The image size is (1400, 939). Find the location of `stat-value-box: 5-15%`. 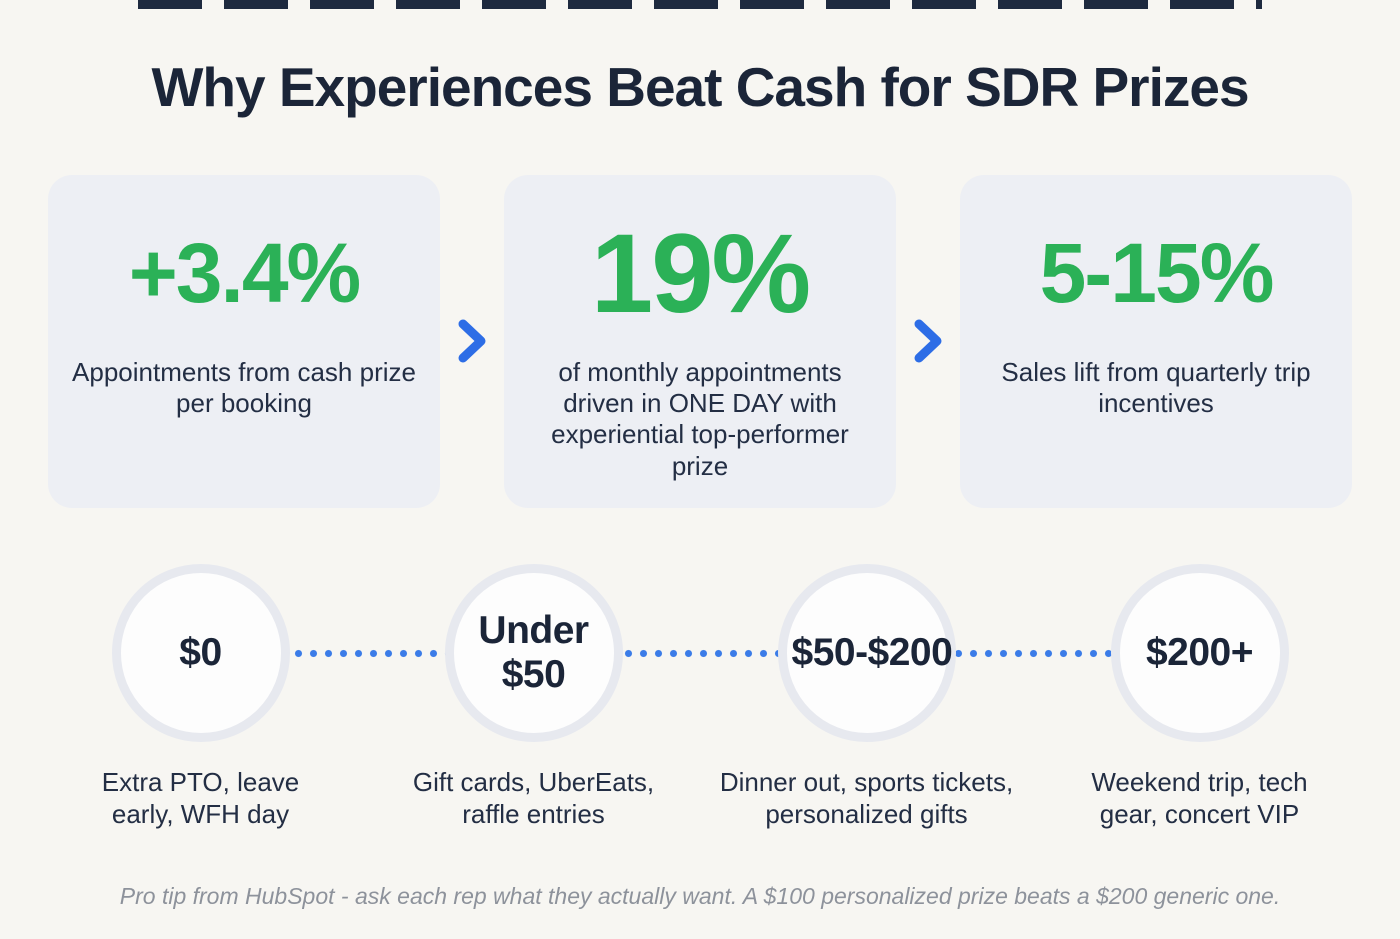

stat-value-box: 5-15% is located at coordinates (1157, 273).